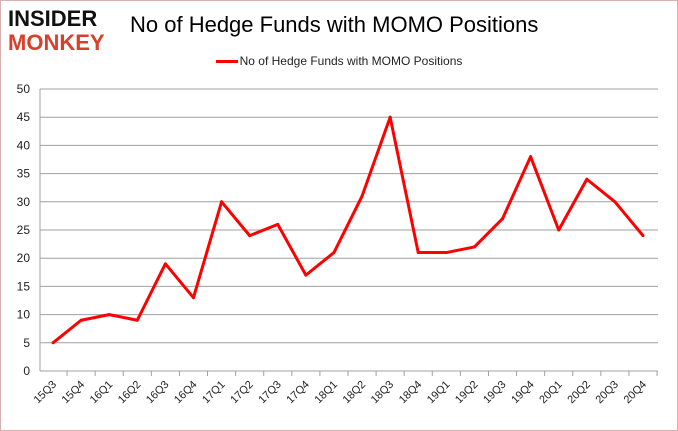 The image size is (678, 431). What do you see at coordinates (130, 393) in the screenshot?
I see `x-tick-label: 16Q2` at bounding box center [130, 393].